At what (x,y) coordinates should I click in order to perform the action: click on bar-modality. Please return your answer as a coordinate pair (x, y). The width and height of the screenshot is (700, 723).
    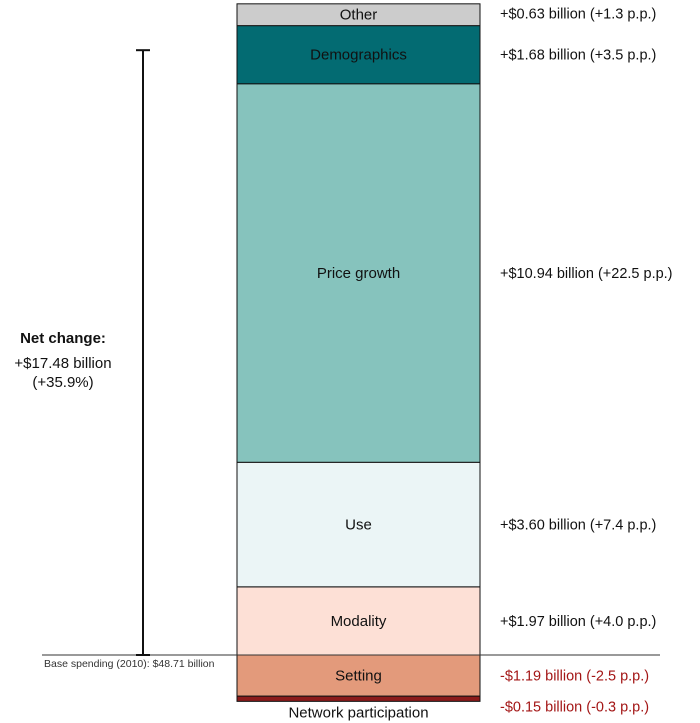
    Looking at the image, I should click on (358, 621).